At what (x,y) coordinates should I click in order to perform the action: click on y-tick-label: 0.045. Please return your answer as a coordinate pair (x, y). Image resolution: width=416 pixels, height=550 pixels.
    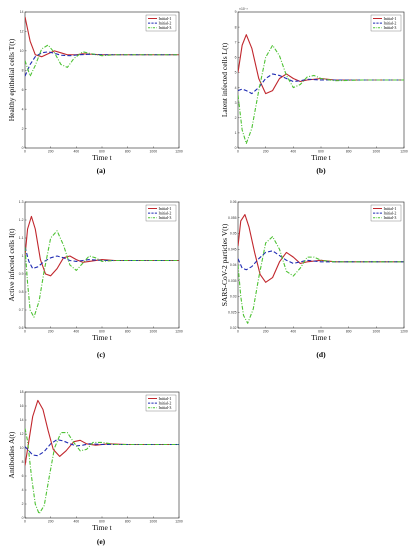
    Looking at the image, I should click on (232, 249).